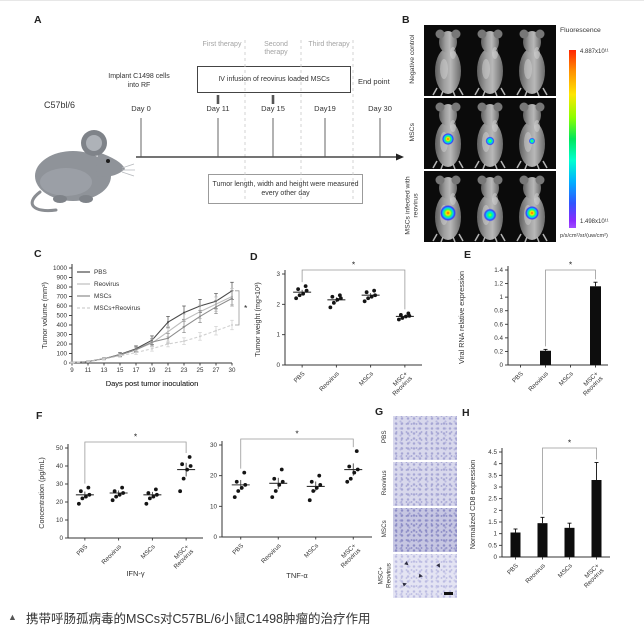  What do you see at coordinates (495, 464) in the screenshot?
I see `y-tick-label: 4` at bounding box center [495, 464].